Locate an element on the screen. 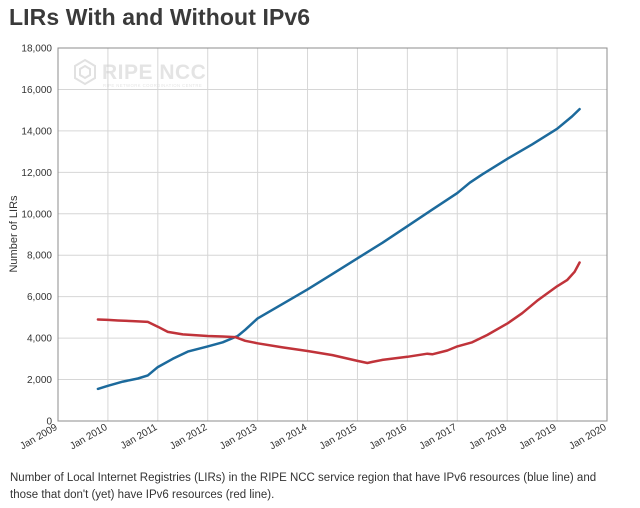 This screenshot has height=508, width=640. x-tick-label: Jan 2016 is located at coordinates (389, 437).